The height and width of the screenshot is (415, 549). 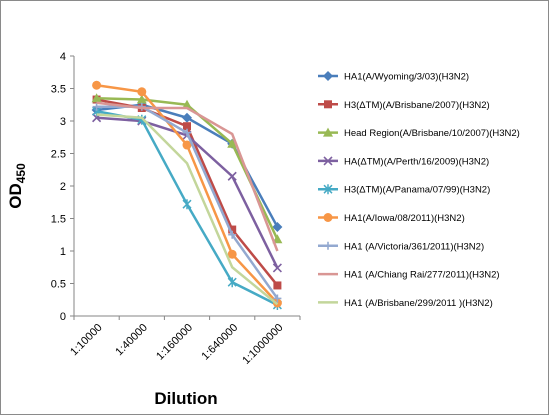 What do you see at coordinates (63, 317) in the screenshot?
I see `y-tick-label: 0` at bounding box center [63, 317].